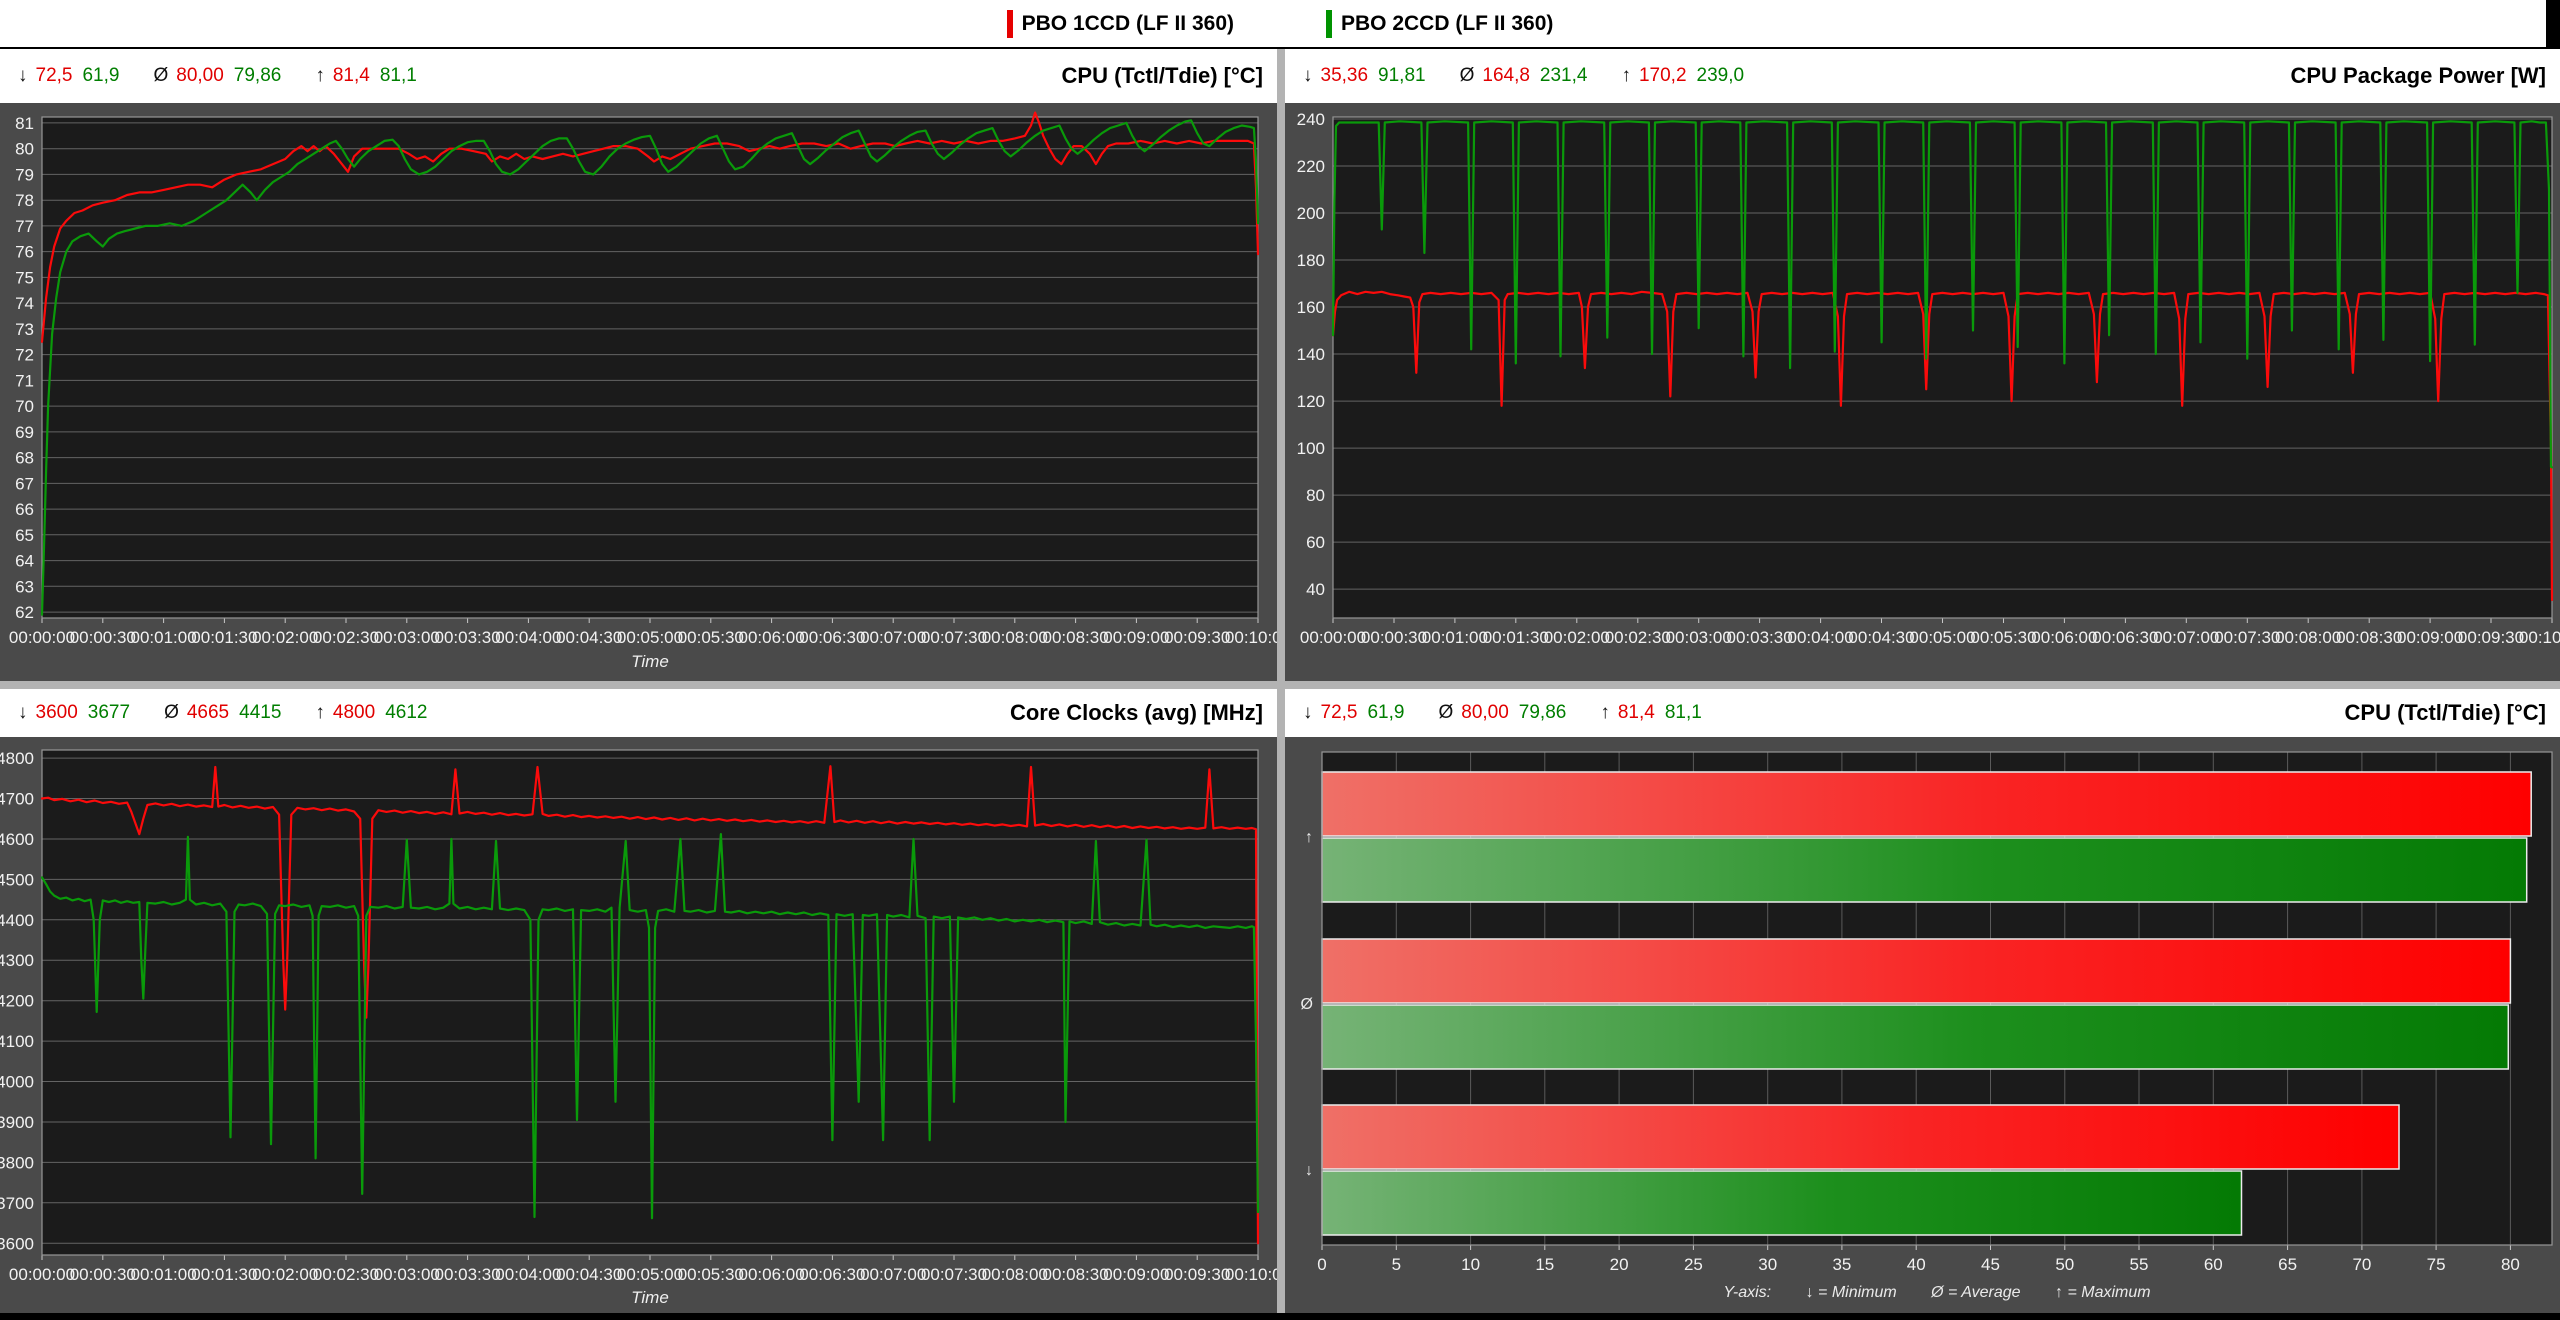  I want to click on svg-text: 3600, so click(17, 1243).